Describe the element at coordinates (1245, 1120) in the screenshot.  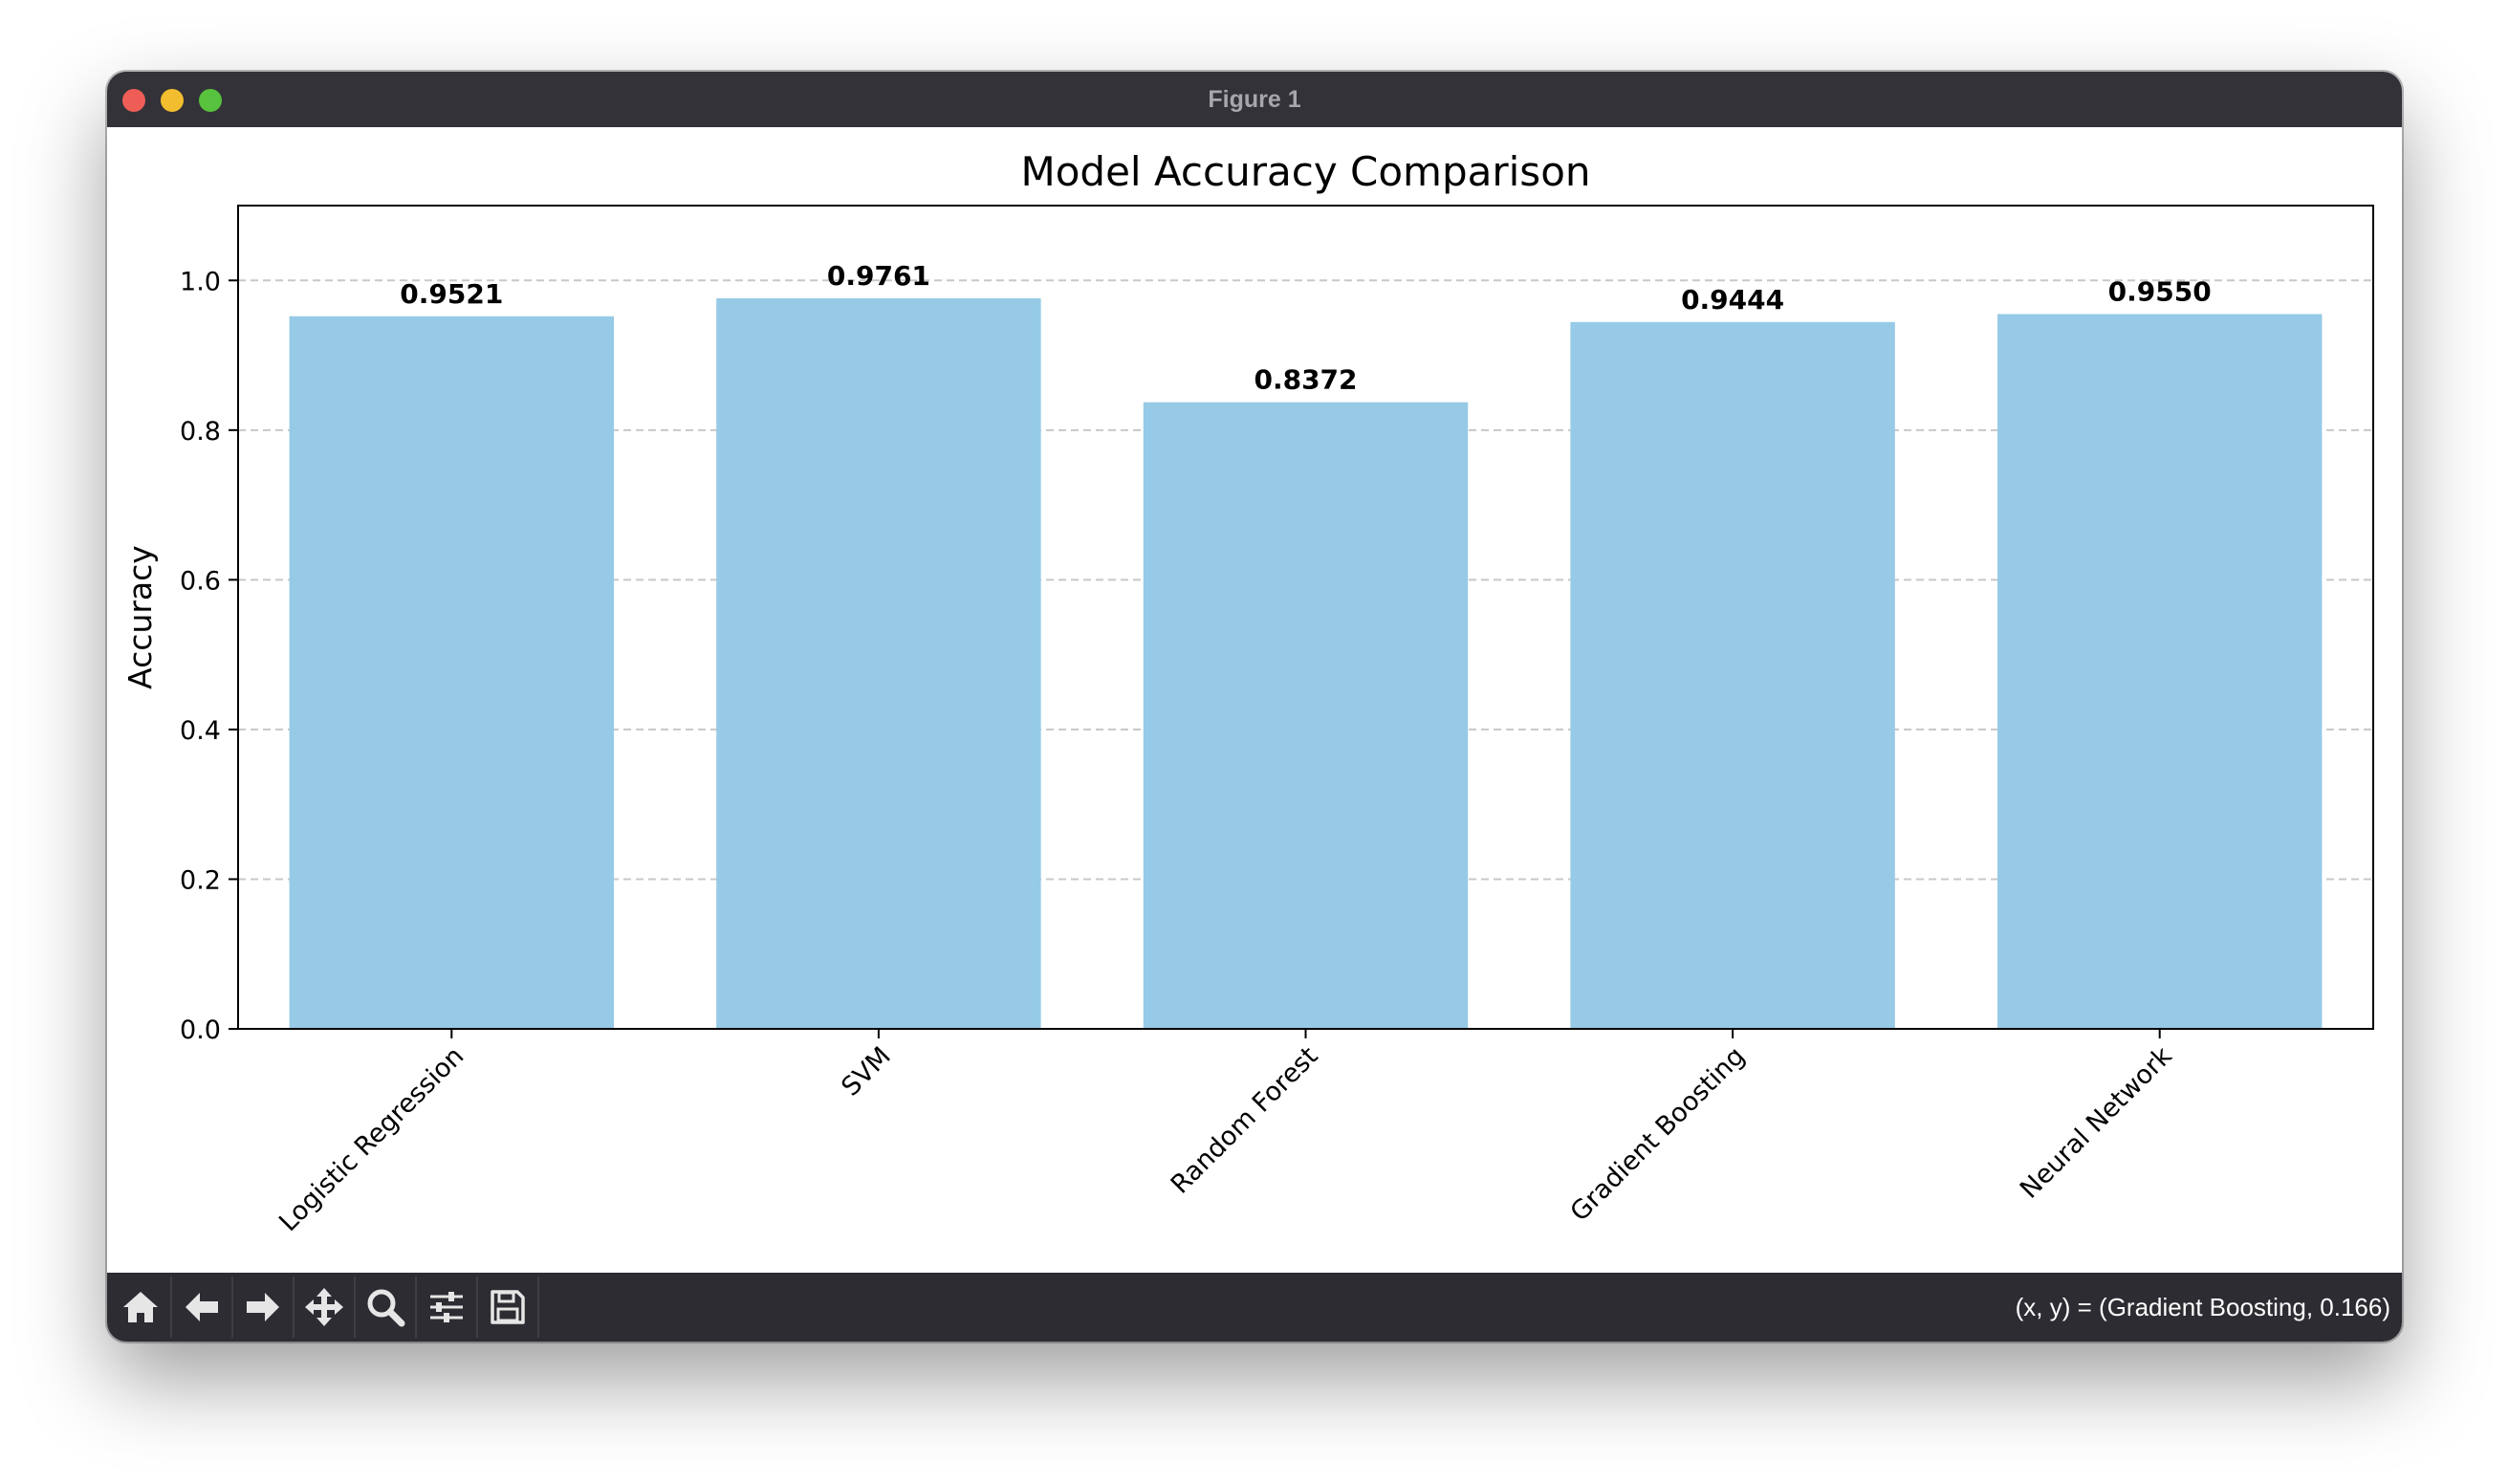
I see `x-tick-label: Random Forest` at that location.